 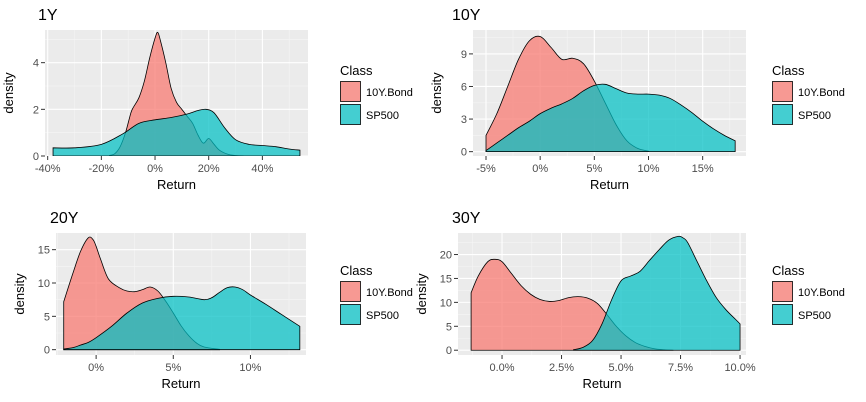 I want to click on x-tick-label: 5.0%, so click(x=621, y=368).